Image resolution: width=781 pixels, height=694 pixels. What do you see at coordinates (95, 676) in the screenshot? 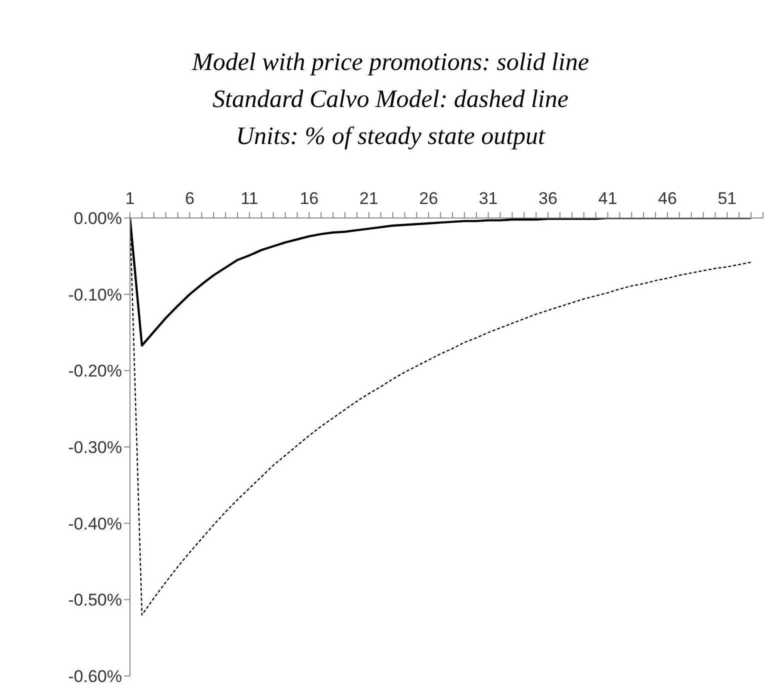
I see `y-tick-label: -0.60%` at bounding box center [95, 676].